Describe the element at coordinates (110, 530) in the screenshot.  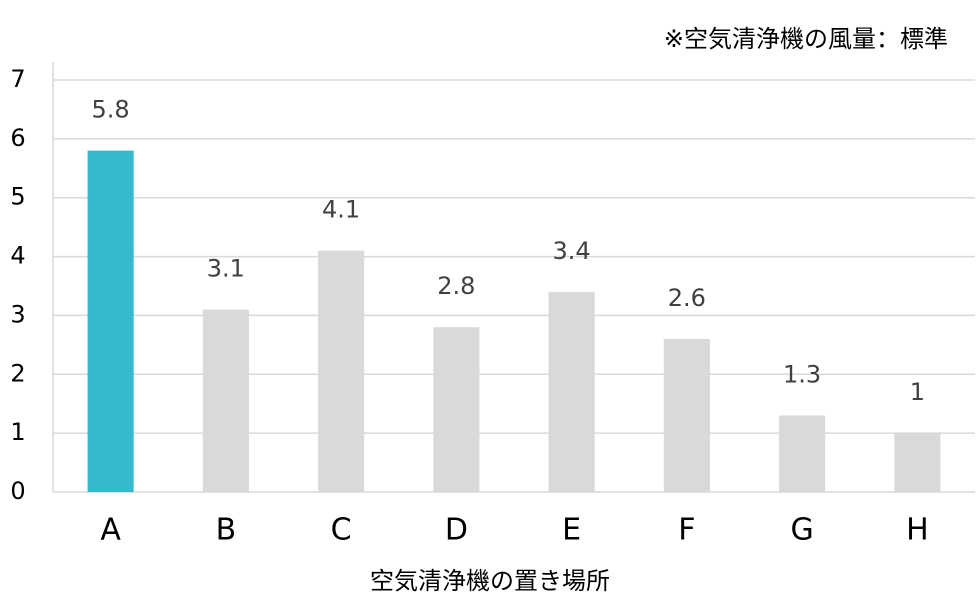
I see `x-tick-label: A` at that location.